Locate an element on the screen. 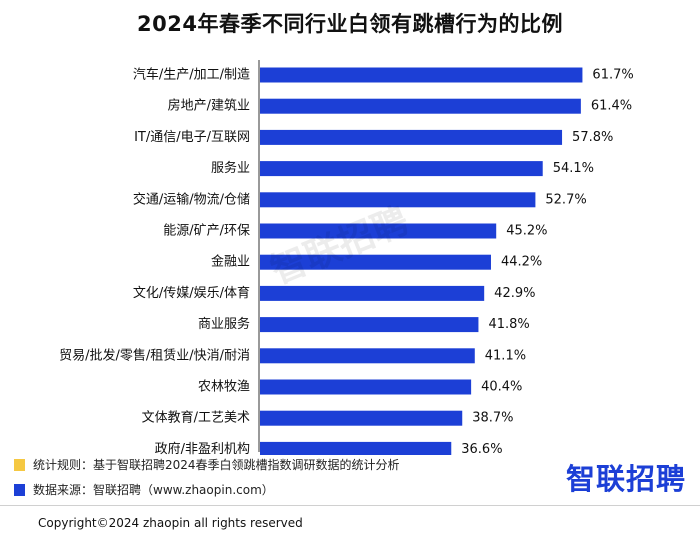 This screenshot has width=700, height=535. value-label: 38.7% is located at coordinates (492, 418).